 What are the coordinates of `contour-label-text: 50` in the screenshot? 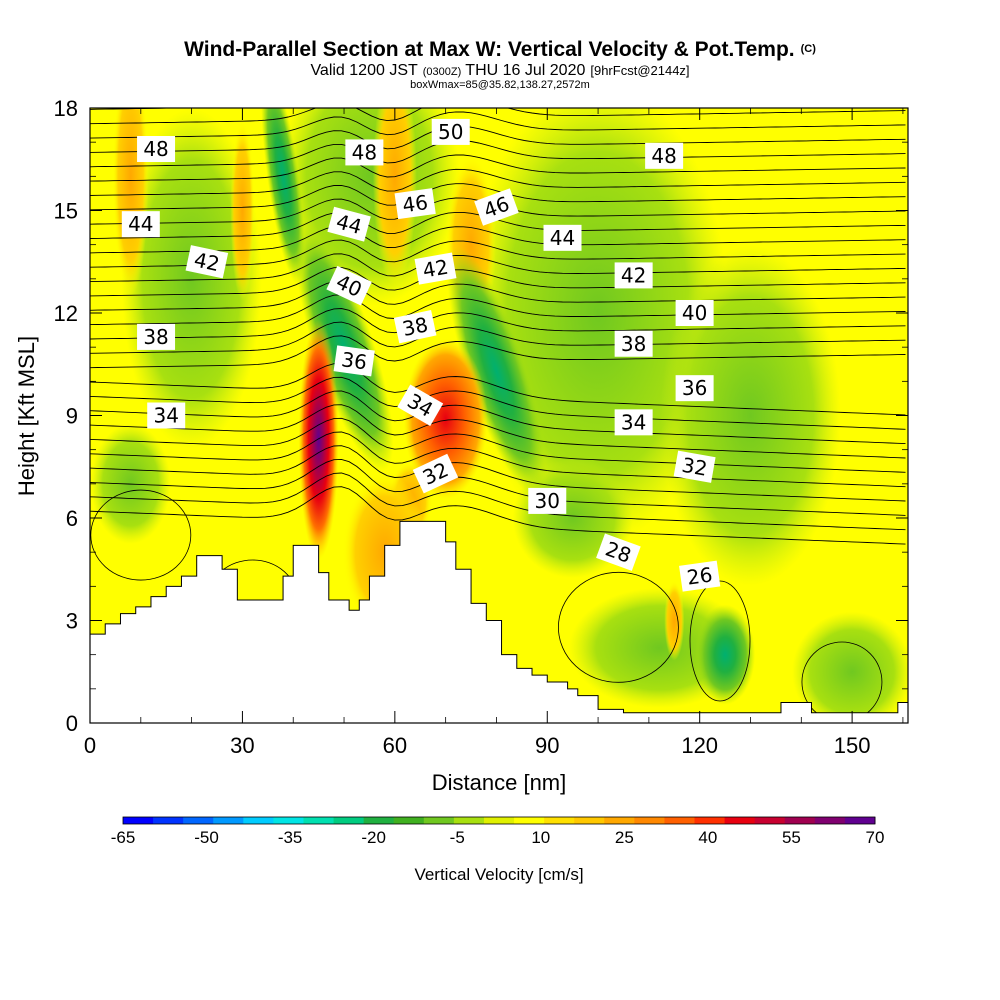 It's located at (450, 132).